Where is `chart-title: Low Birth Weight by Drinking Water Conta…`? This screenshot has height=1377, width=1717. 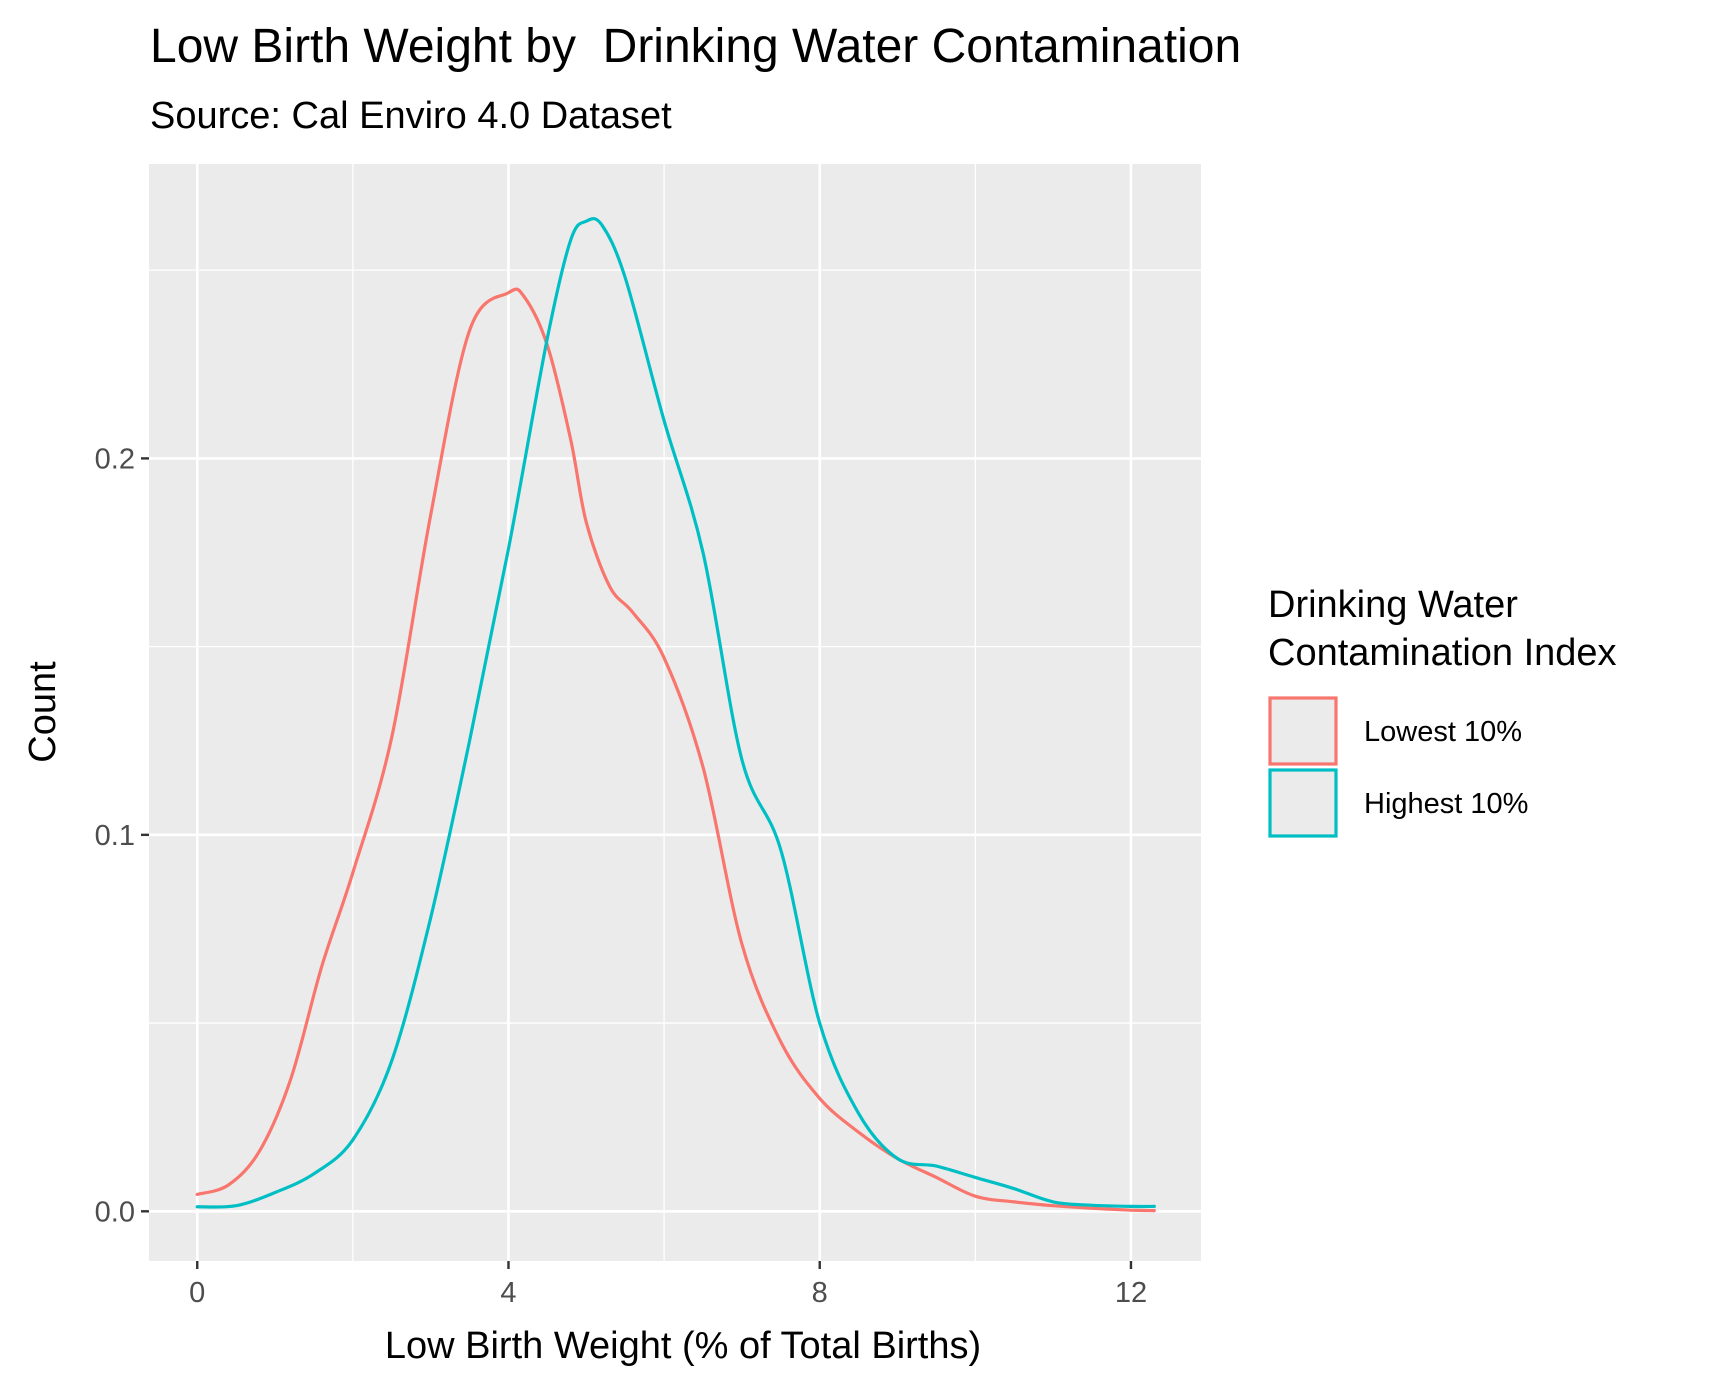 chart-title: Low Birth Weight by Drinking Water Conta… is located at coordinates (695, 46).